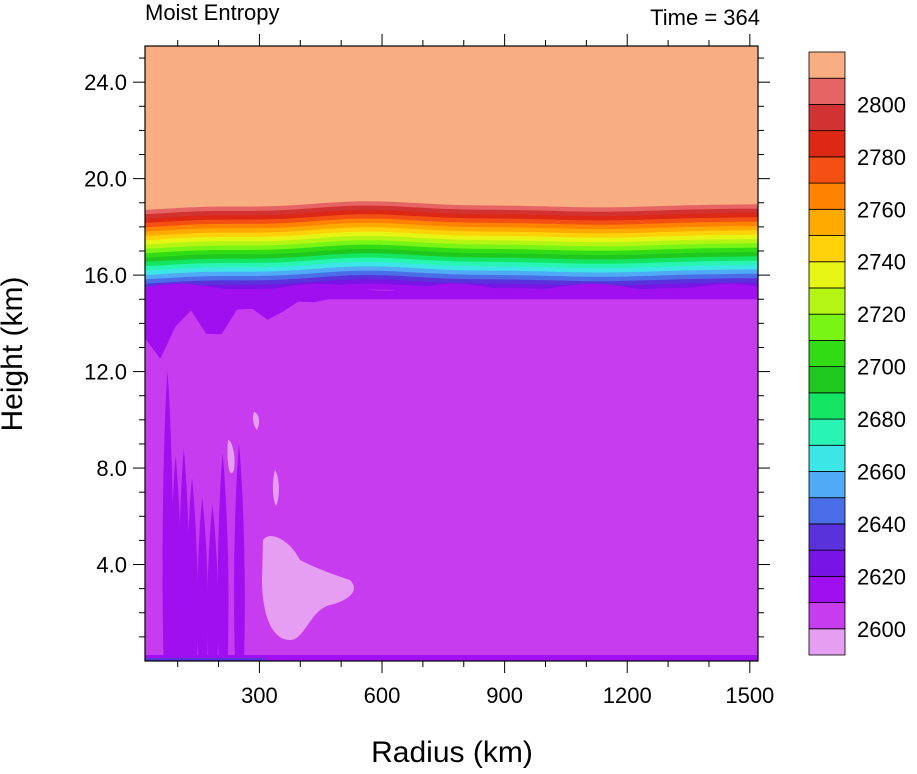 The width and height of the screenshot is (917, 774). What do you see at coordinates (627, 695) in the screenshot?
I see `x-tick-label: 1200` at bounding box center [627, 695].